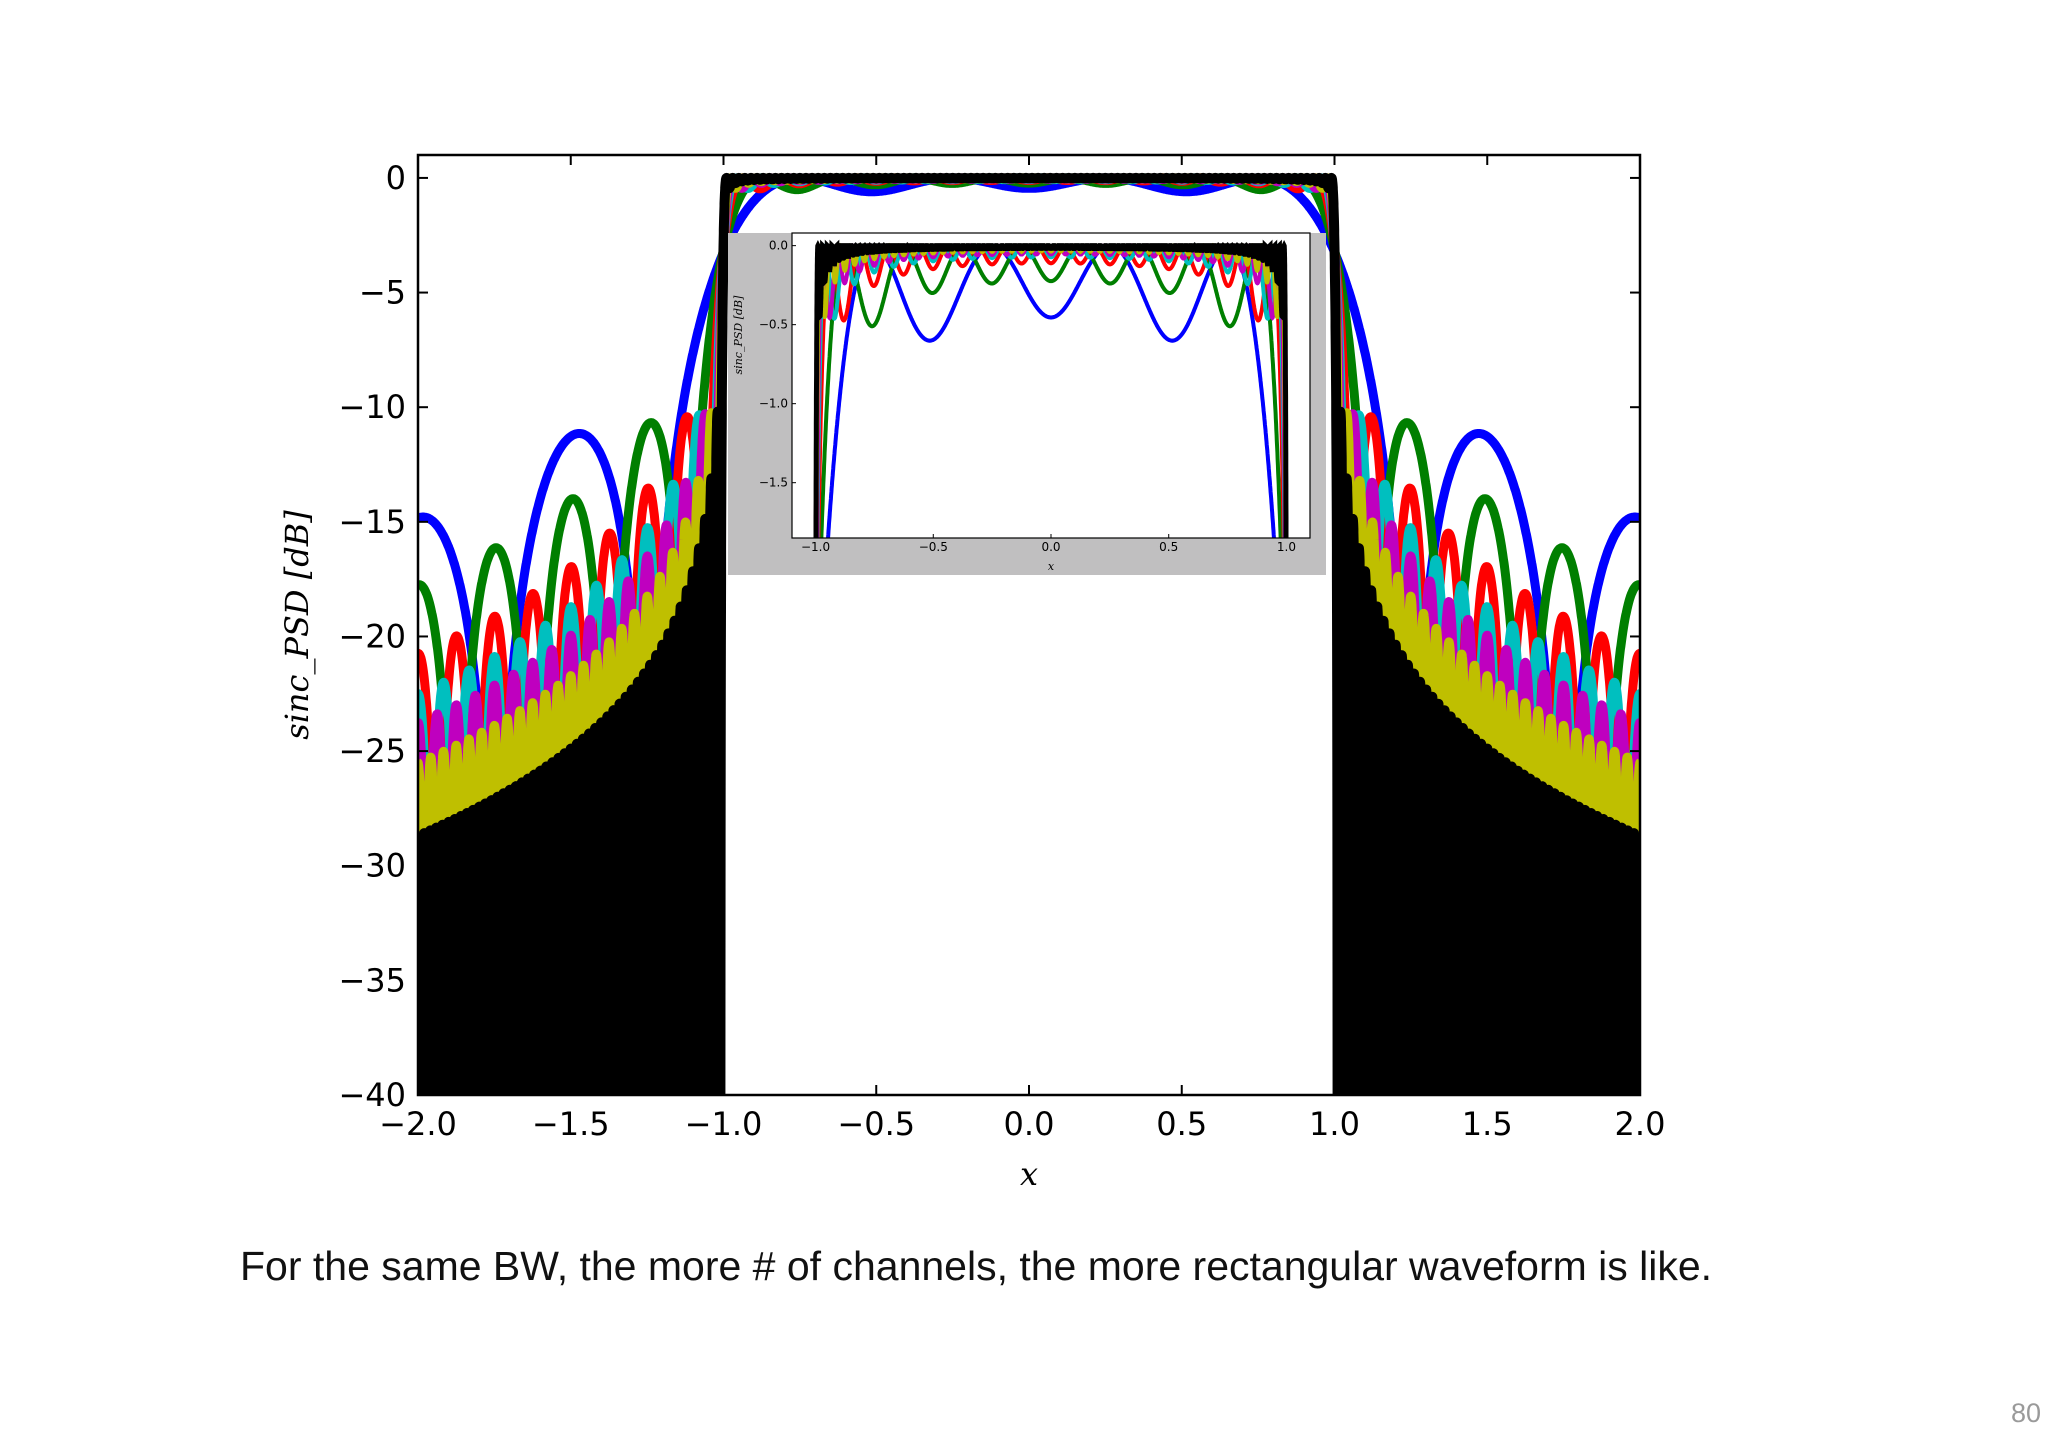 Image resolution: width=2048 pixels, height=1447 pixels. What do you see at coordinates (372, 980) in the screenshot?
I see `main-y-tick-label: −35` at bounding box center [372, 980].